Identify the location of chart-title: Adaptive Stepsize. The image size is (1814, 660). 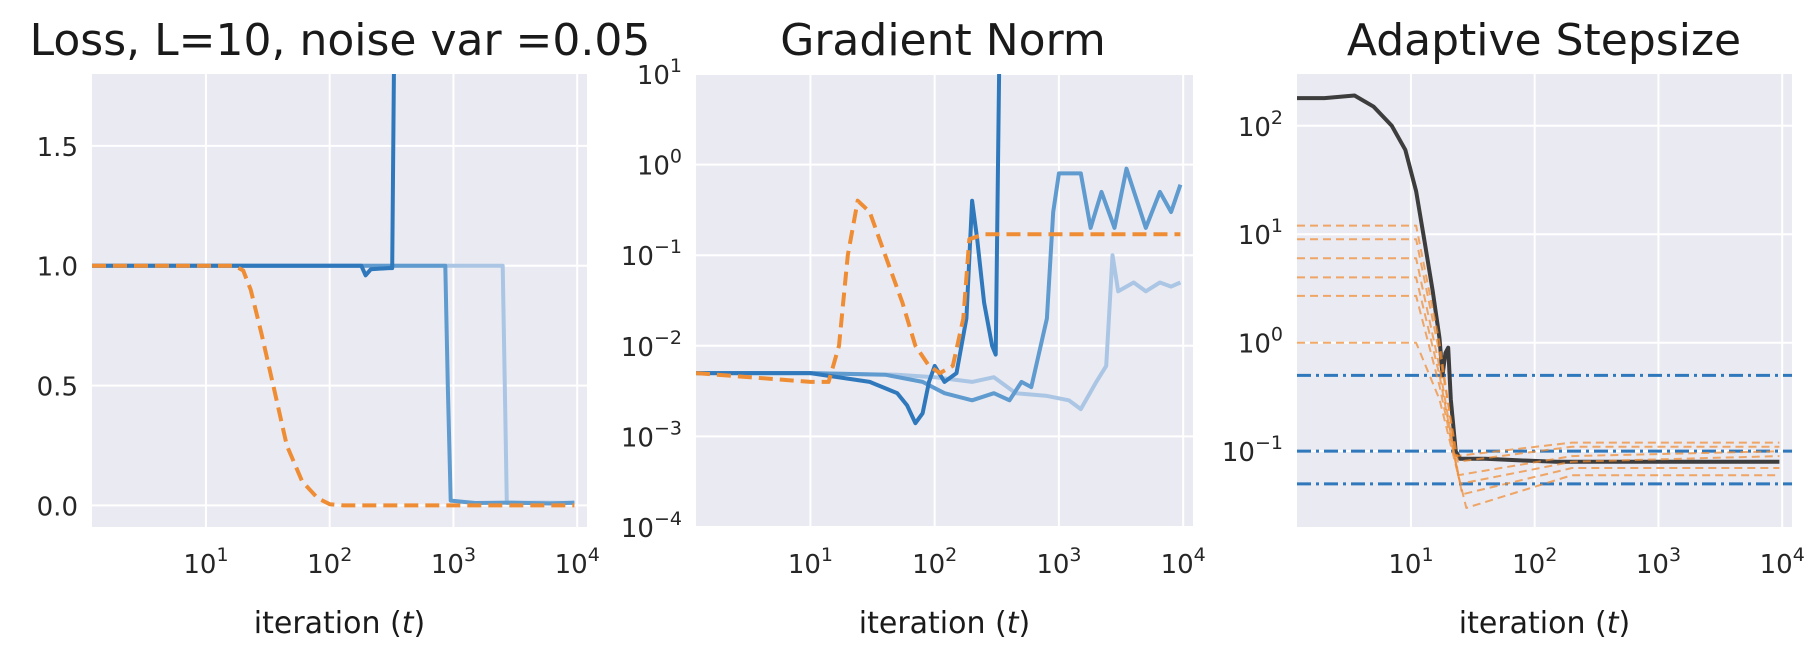
(1544, 40).